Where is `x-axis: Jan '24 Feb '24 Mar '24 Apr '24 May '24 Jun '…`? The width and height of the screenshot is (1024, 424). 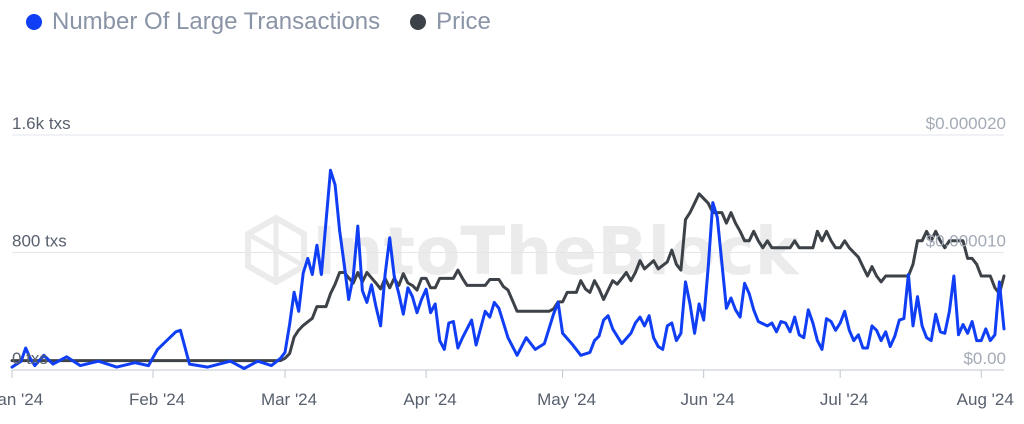 x-axis: Jan '24 Feb '24 Mar '24 Apr '24 May '24 Jun '… is located at coordinates (507, 389).